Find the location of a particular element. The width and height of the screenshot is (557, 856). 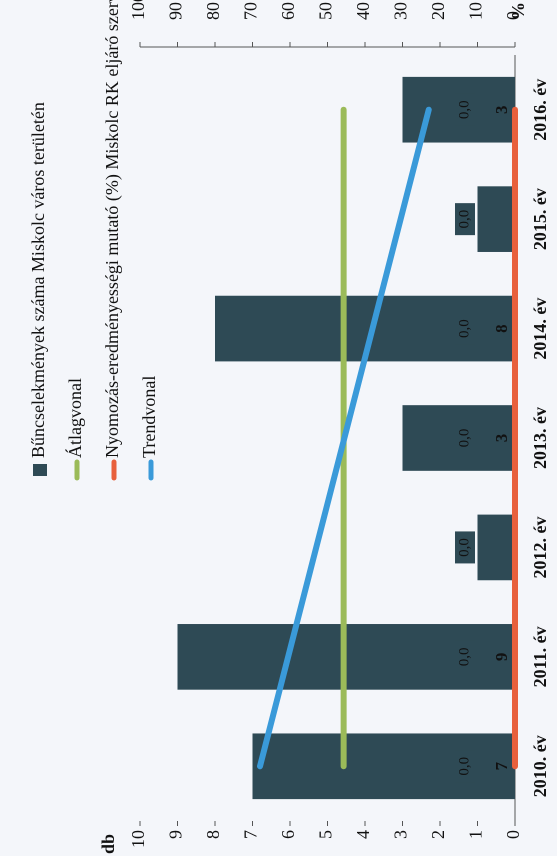

legend-marker is located at coordinates (40, 470).